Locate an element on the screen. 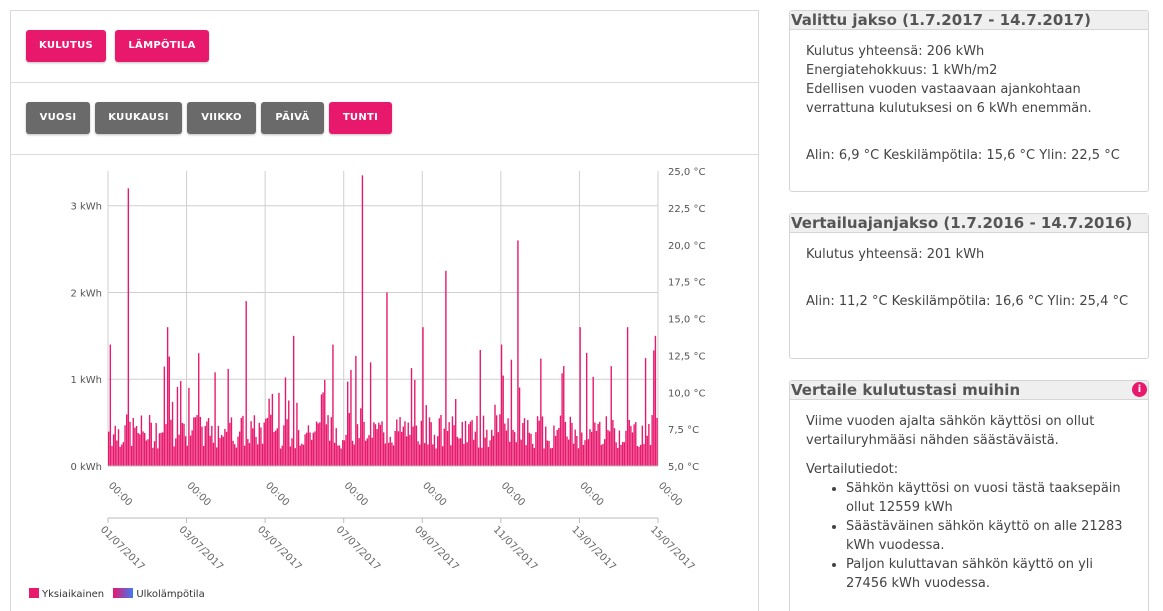 The width and height of the screenshot is (1163, 611). tab-kulutus: KULUTUS is located at coordinates (66, 46).